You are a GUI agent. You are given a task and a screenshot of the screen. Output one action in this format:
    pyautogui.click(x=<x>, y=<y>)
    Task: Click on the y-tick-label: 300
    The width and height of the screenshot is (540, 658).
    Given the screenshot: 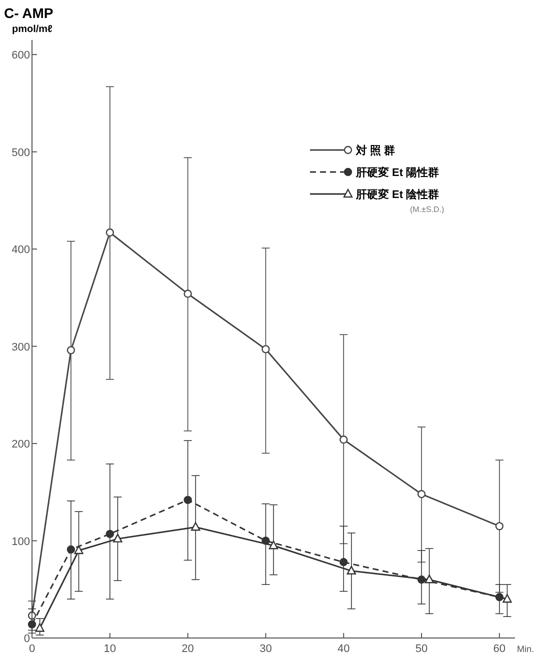 What is the action you would take?
    pyautogui.click(x=21, y=347)
    